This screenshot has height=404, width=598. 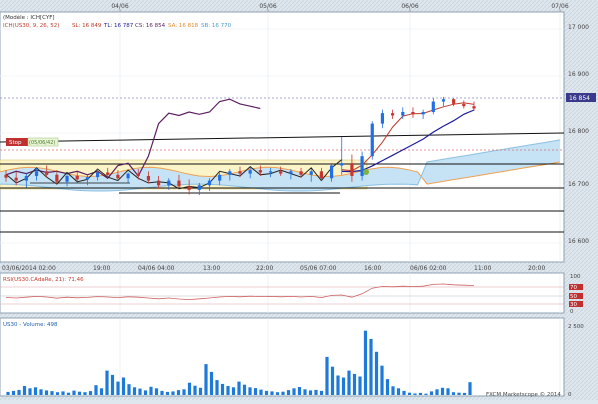 I want to click on volume-bars, so click(x=239, y=363).